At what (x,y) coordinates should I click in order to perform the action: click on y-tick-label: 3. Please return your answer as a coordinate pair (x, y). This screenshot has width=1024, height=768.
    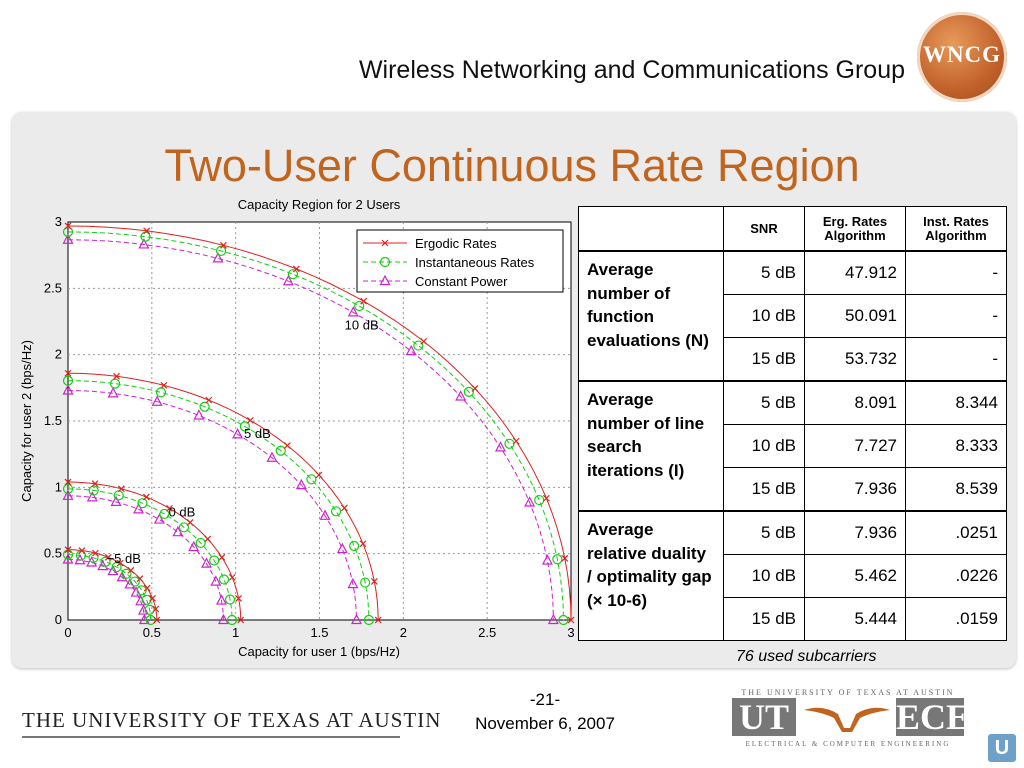
    Looking at the image, I should click on (58, 221).